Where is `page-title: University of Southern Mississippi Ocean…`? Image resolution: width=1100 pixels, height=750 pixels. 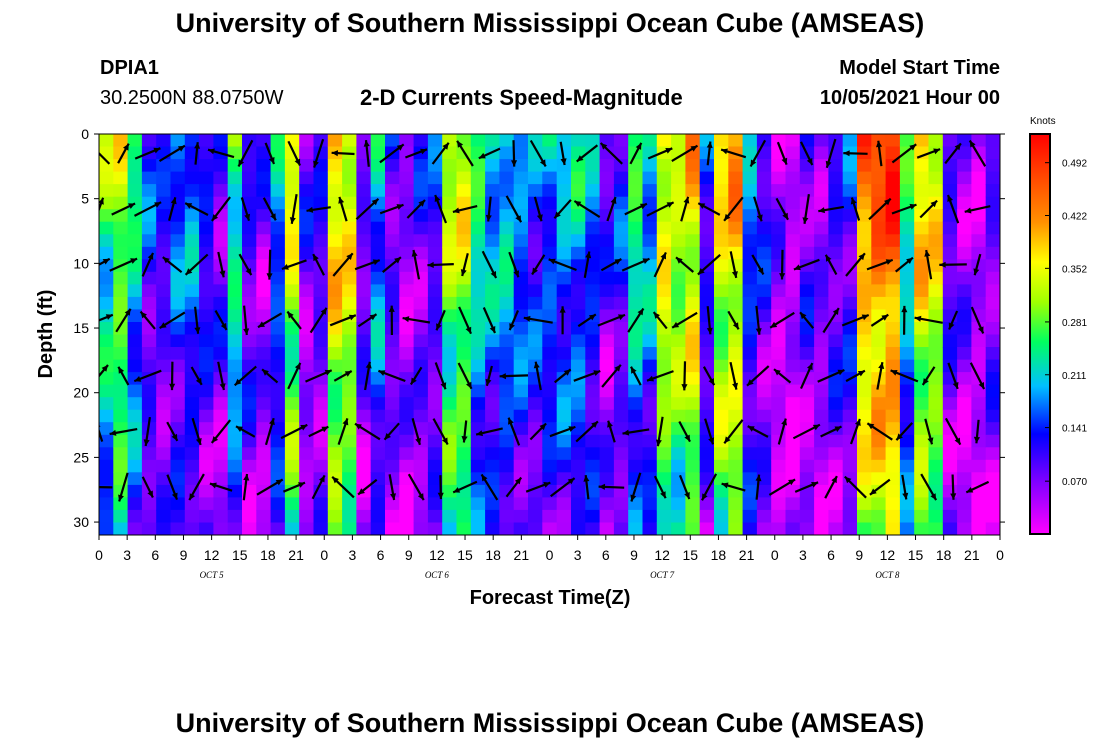
page-title: University of Southern Mississippi Ocean… is located at coordinates (550, 23).